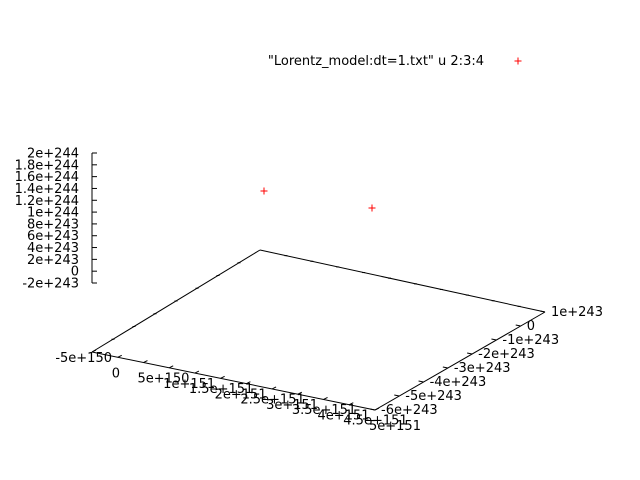  I want to click on data-points, so click(318, 199).